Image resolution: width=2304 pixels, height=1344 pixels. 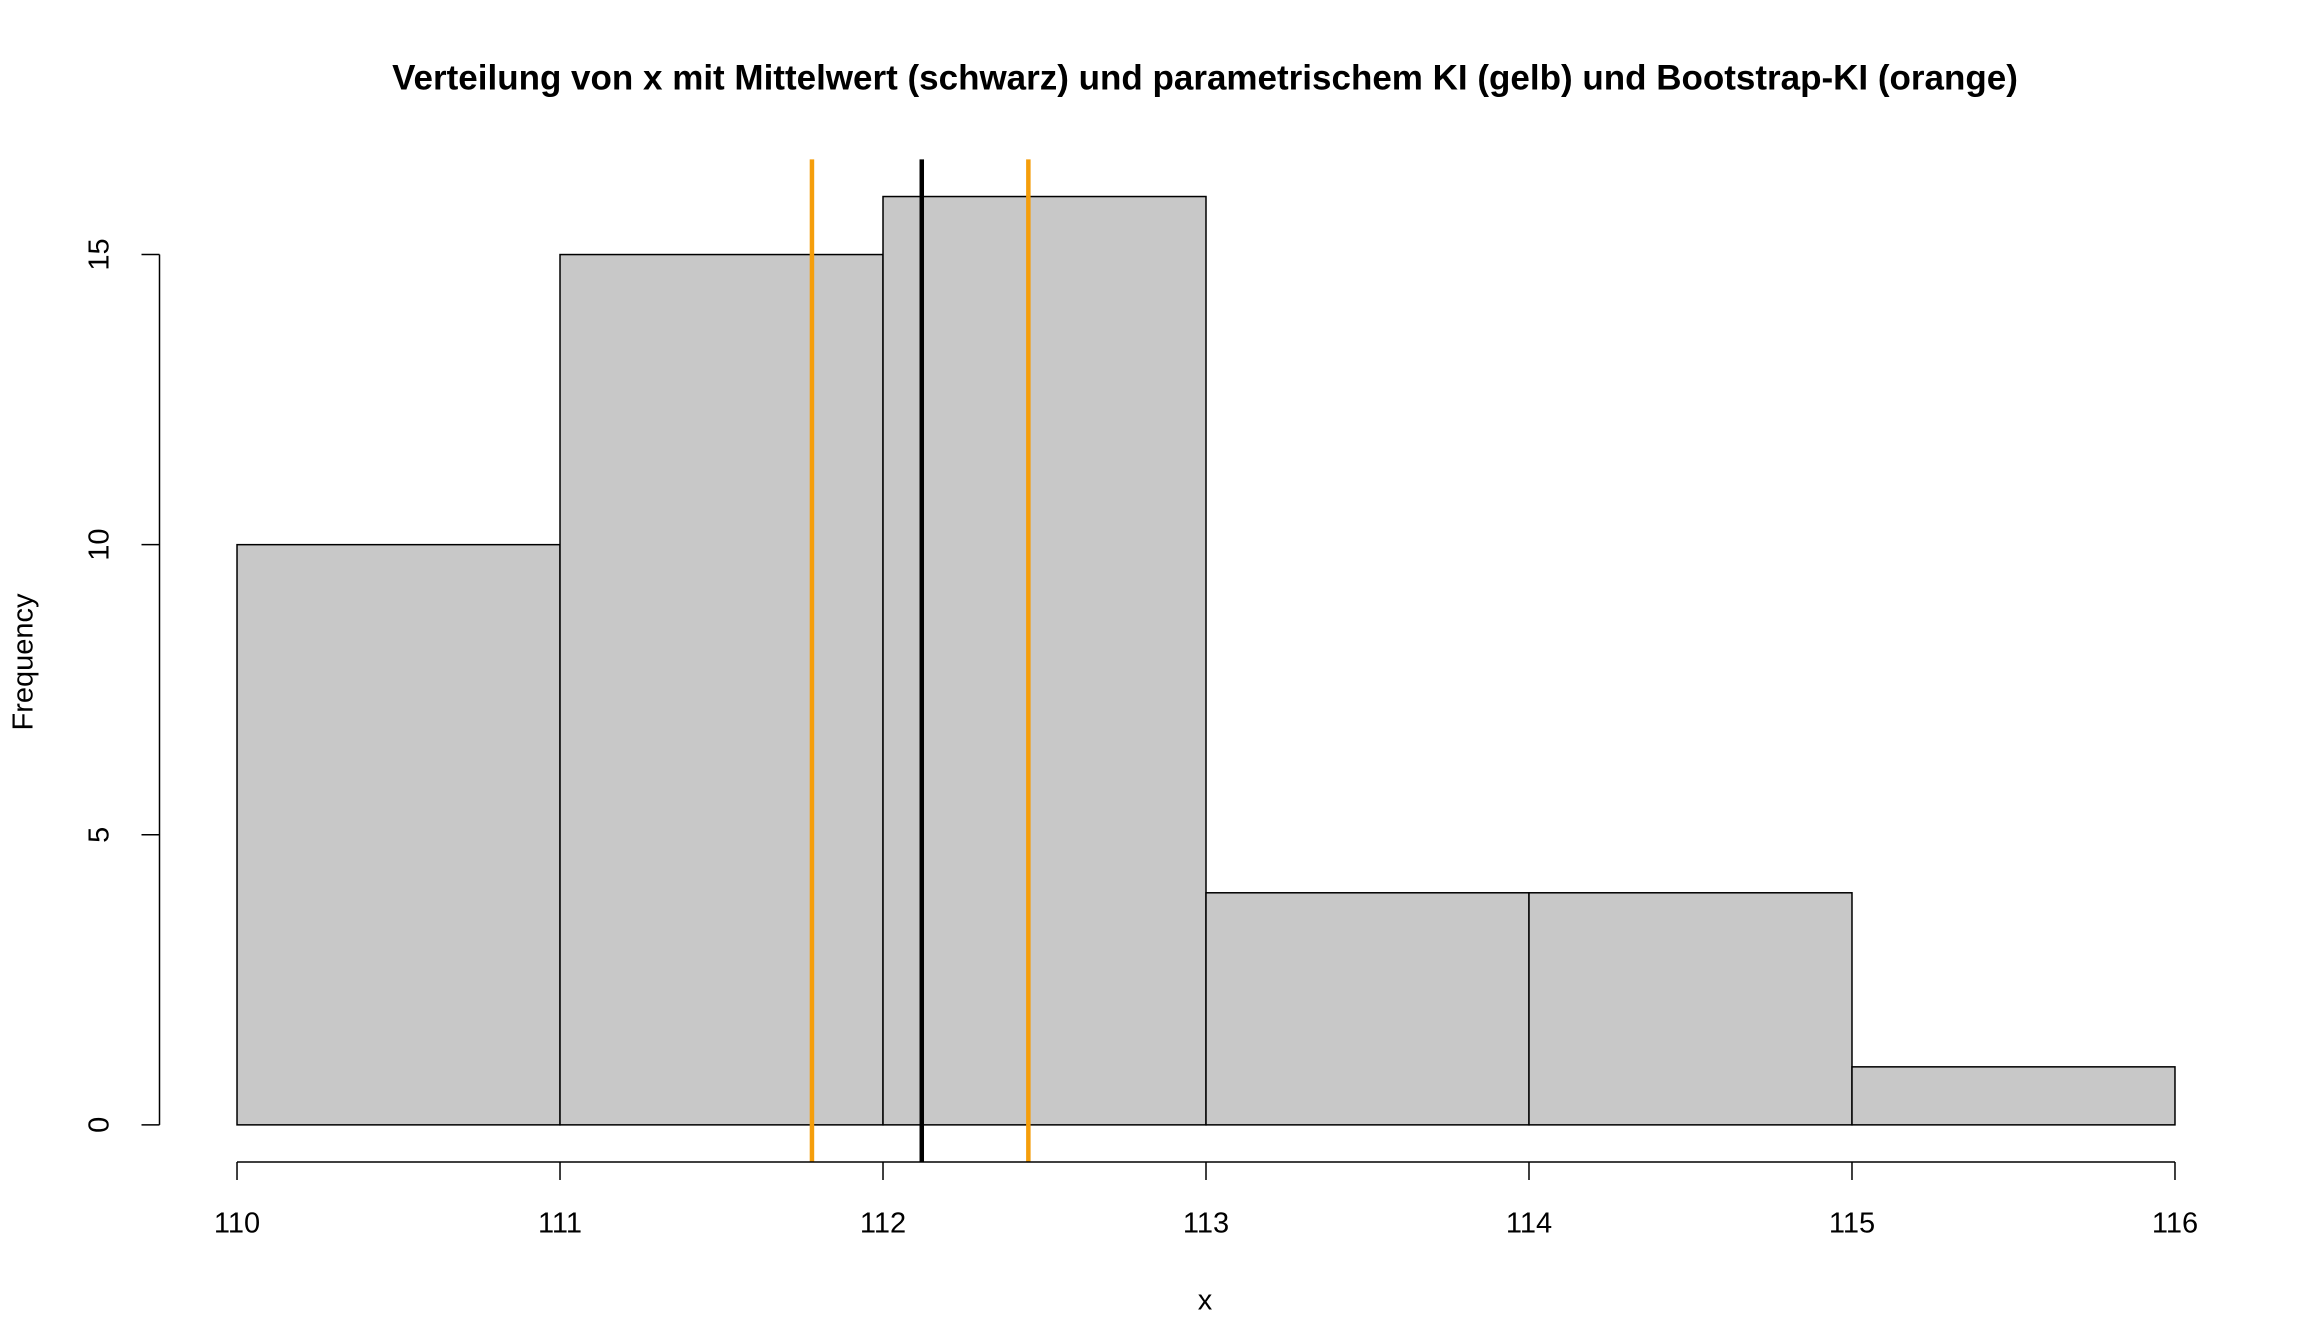 What do you see at coordinates (1852, 1224) in the screenshot?
I see `x-tick-label: 115` at bounding box center [1852, 1224].